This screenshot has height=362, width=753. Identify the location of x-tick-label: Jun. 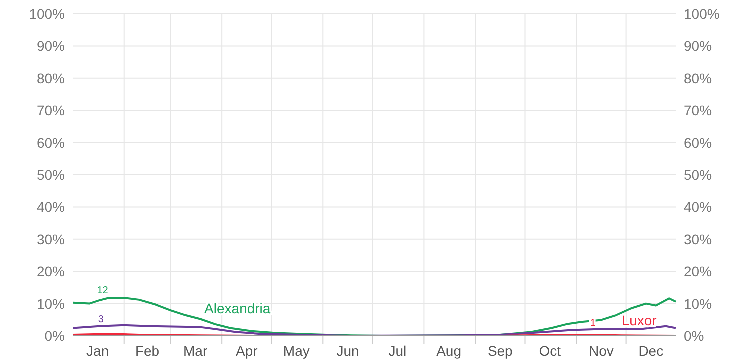
(348, 351).